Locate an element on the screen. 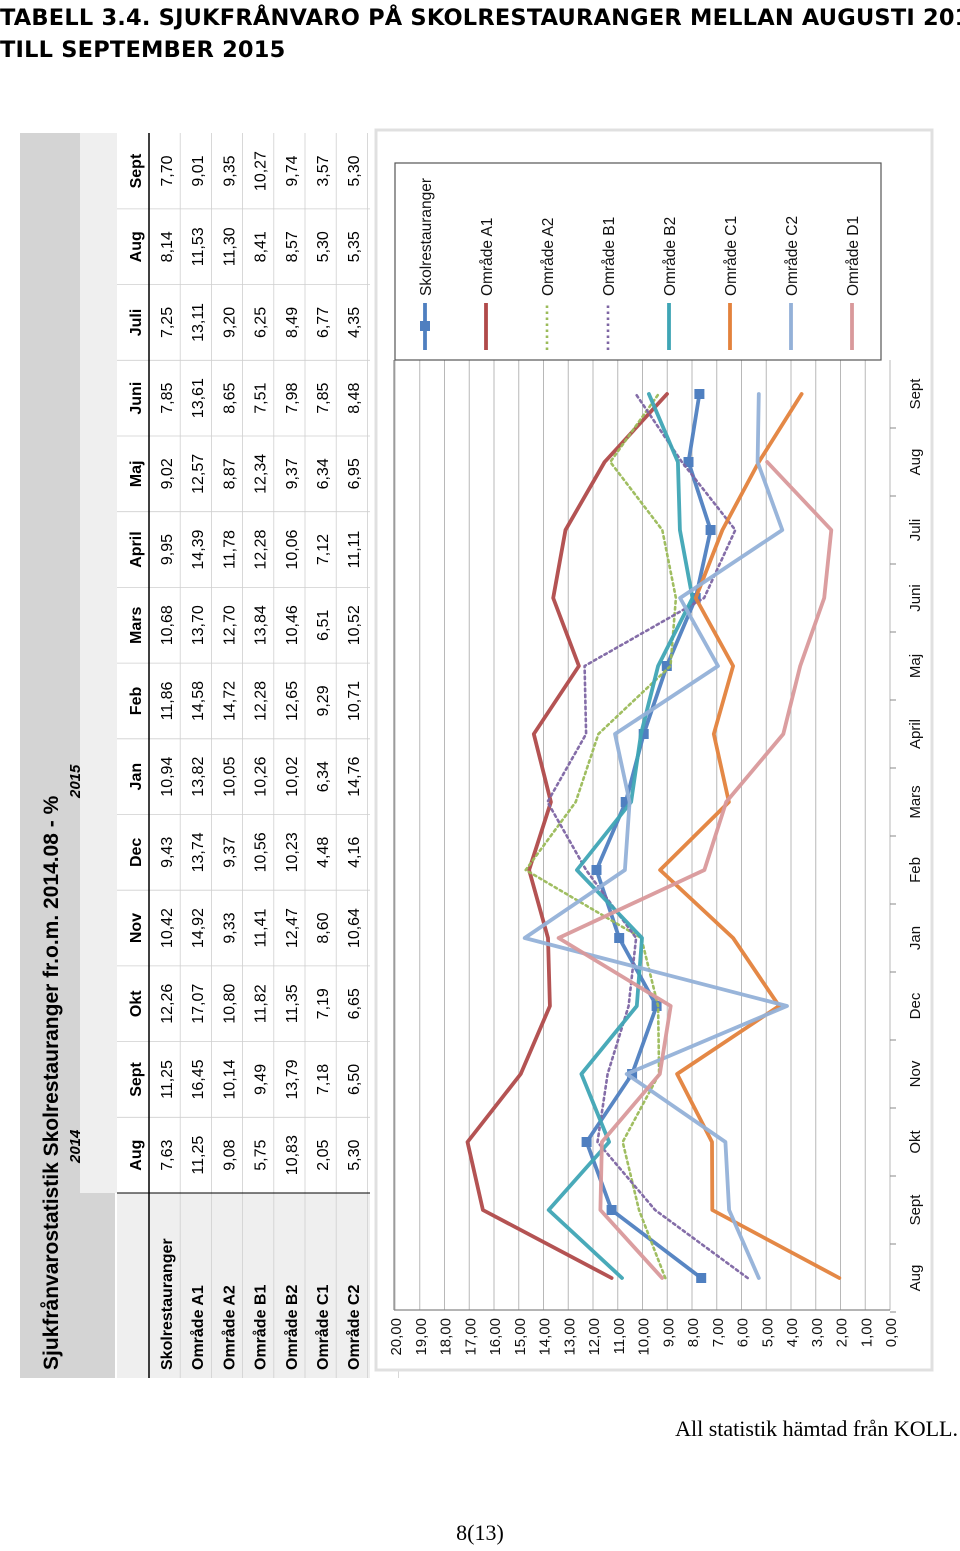  chart-y-tick-label: 5,00 is located at coordinates (767, 1332).